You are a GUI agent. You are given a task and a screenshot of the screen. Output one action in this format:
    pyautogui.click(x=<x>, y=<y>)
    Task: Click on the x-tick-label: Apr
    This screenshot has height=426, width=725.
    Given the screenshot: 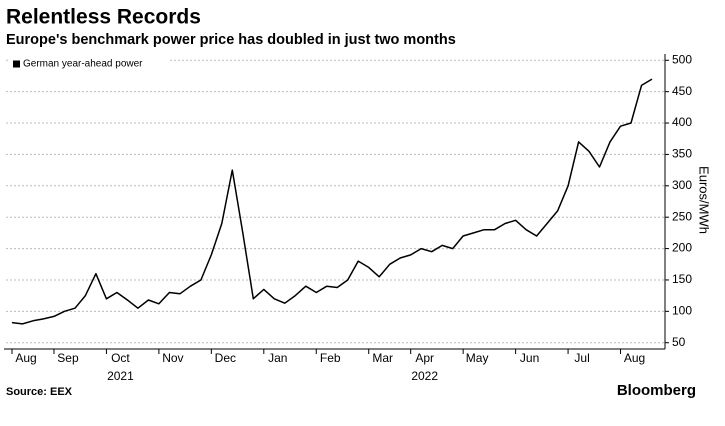 What is the action you would take?
    pyautogui.click(x=424, y=358)
    